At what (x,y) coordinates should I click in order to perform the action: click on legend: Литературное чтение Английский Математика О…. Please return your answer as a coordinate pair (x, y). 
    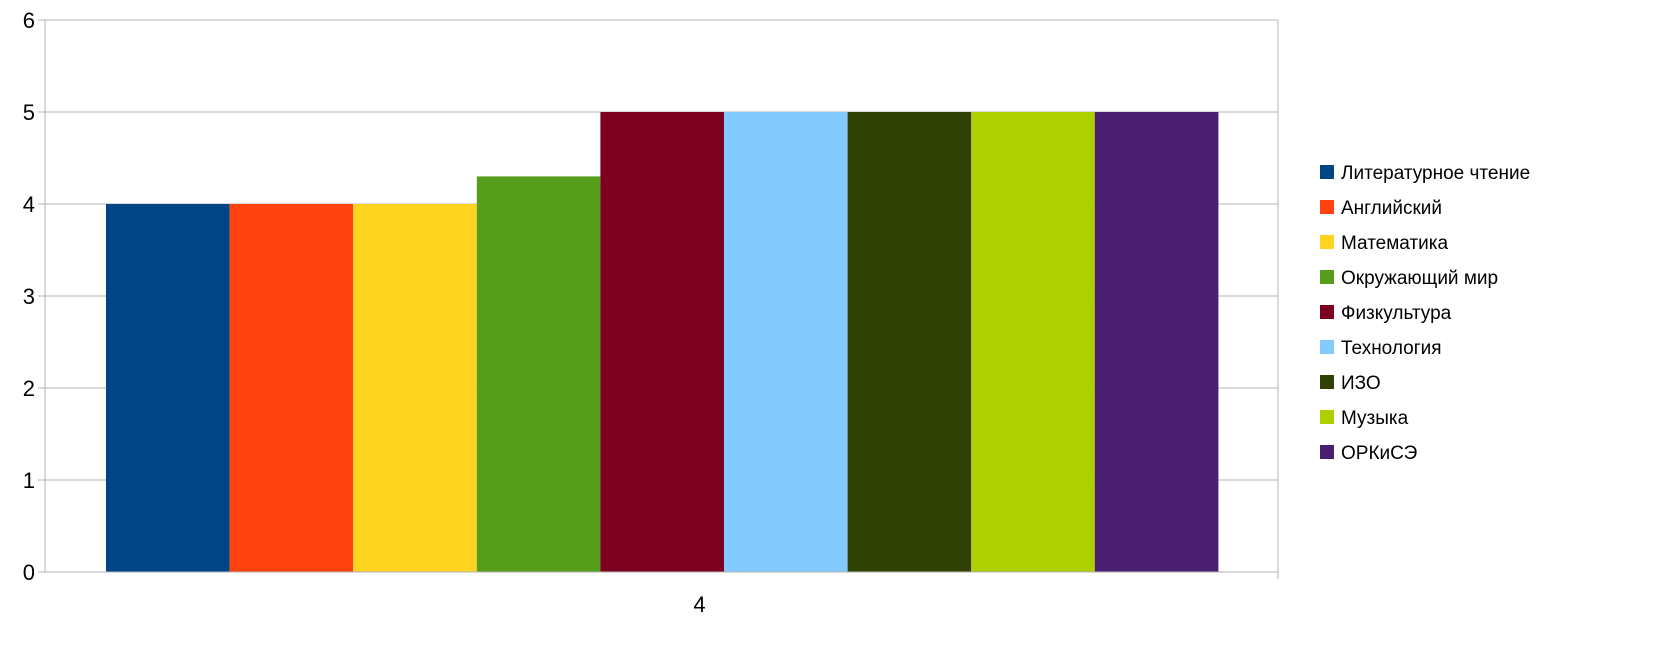
    Looking at the image, I should click on (1425, 313).